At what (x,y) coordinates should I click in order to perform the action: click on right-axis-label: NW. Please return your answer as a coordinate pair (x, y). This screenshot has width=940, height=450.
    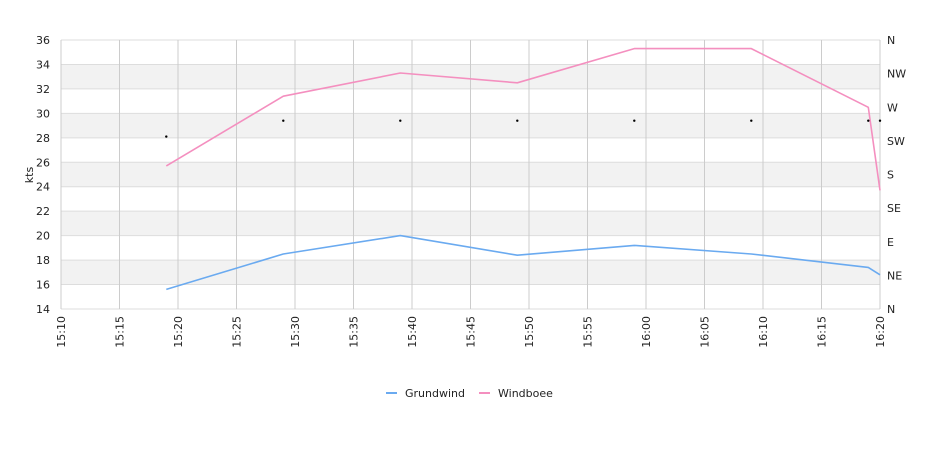
    Looking at the image, I should click on (896, 74).